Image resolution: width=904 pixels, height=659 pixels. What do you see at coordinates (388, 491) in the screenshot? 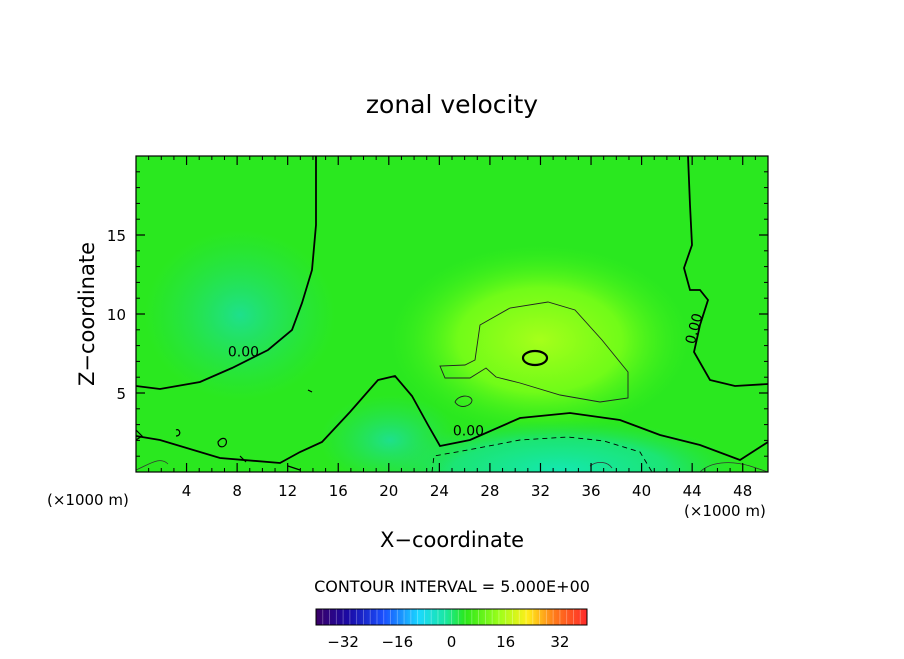
I see `x-tick-label: 20` at bounding box center [388, 491].